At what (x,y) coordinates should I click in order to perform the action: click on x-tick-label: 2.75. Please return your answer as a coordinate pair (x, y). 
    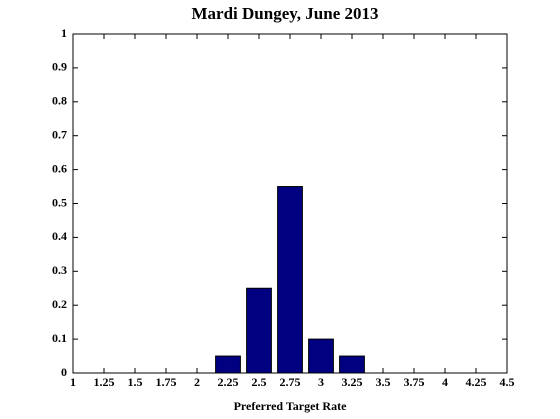
    Looking at the image, I should click on (290, 382).